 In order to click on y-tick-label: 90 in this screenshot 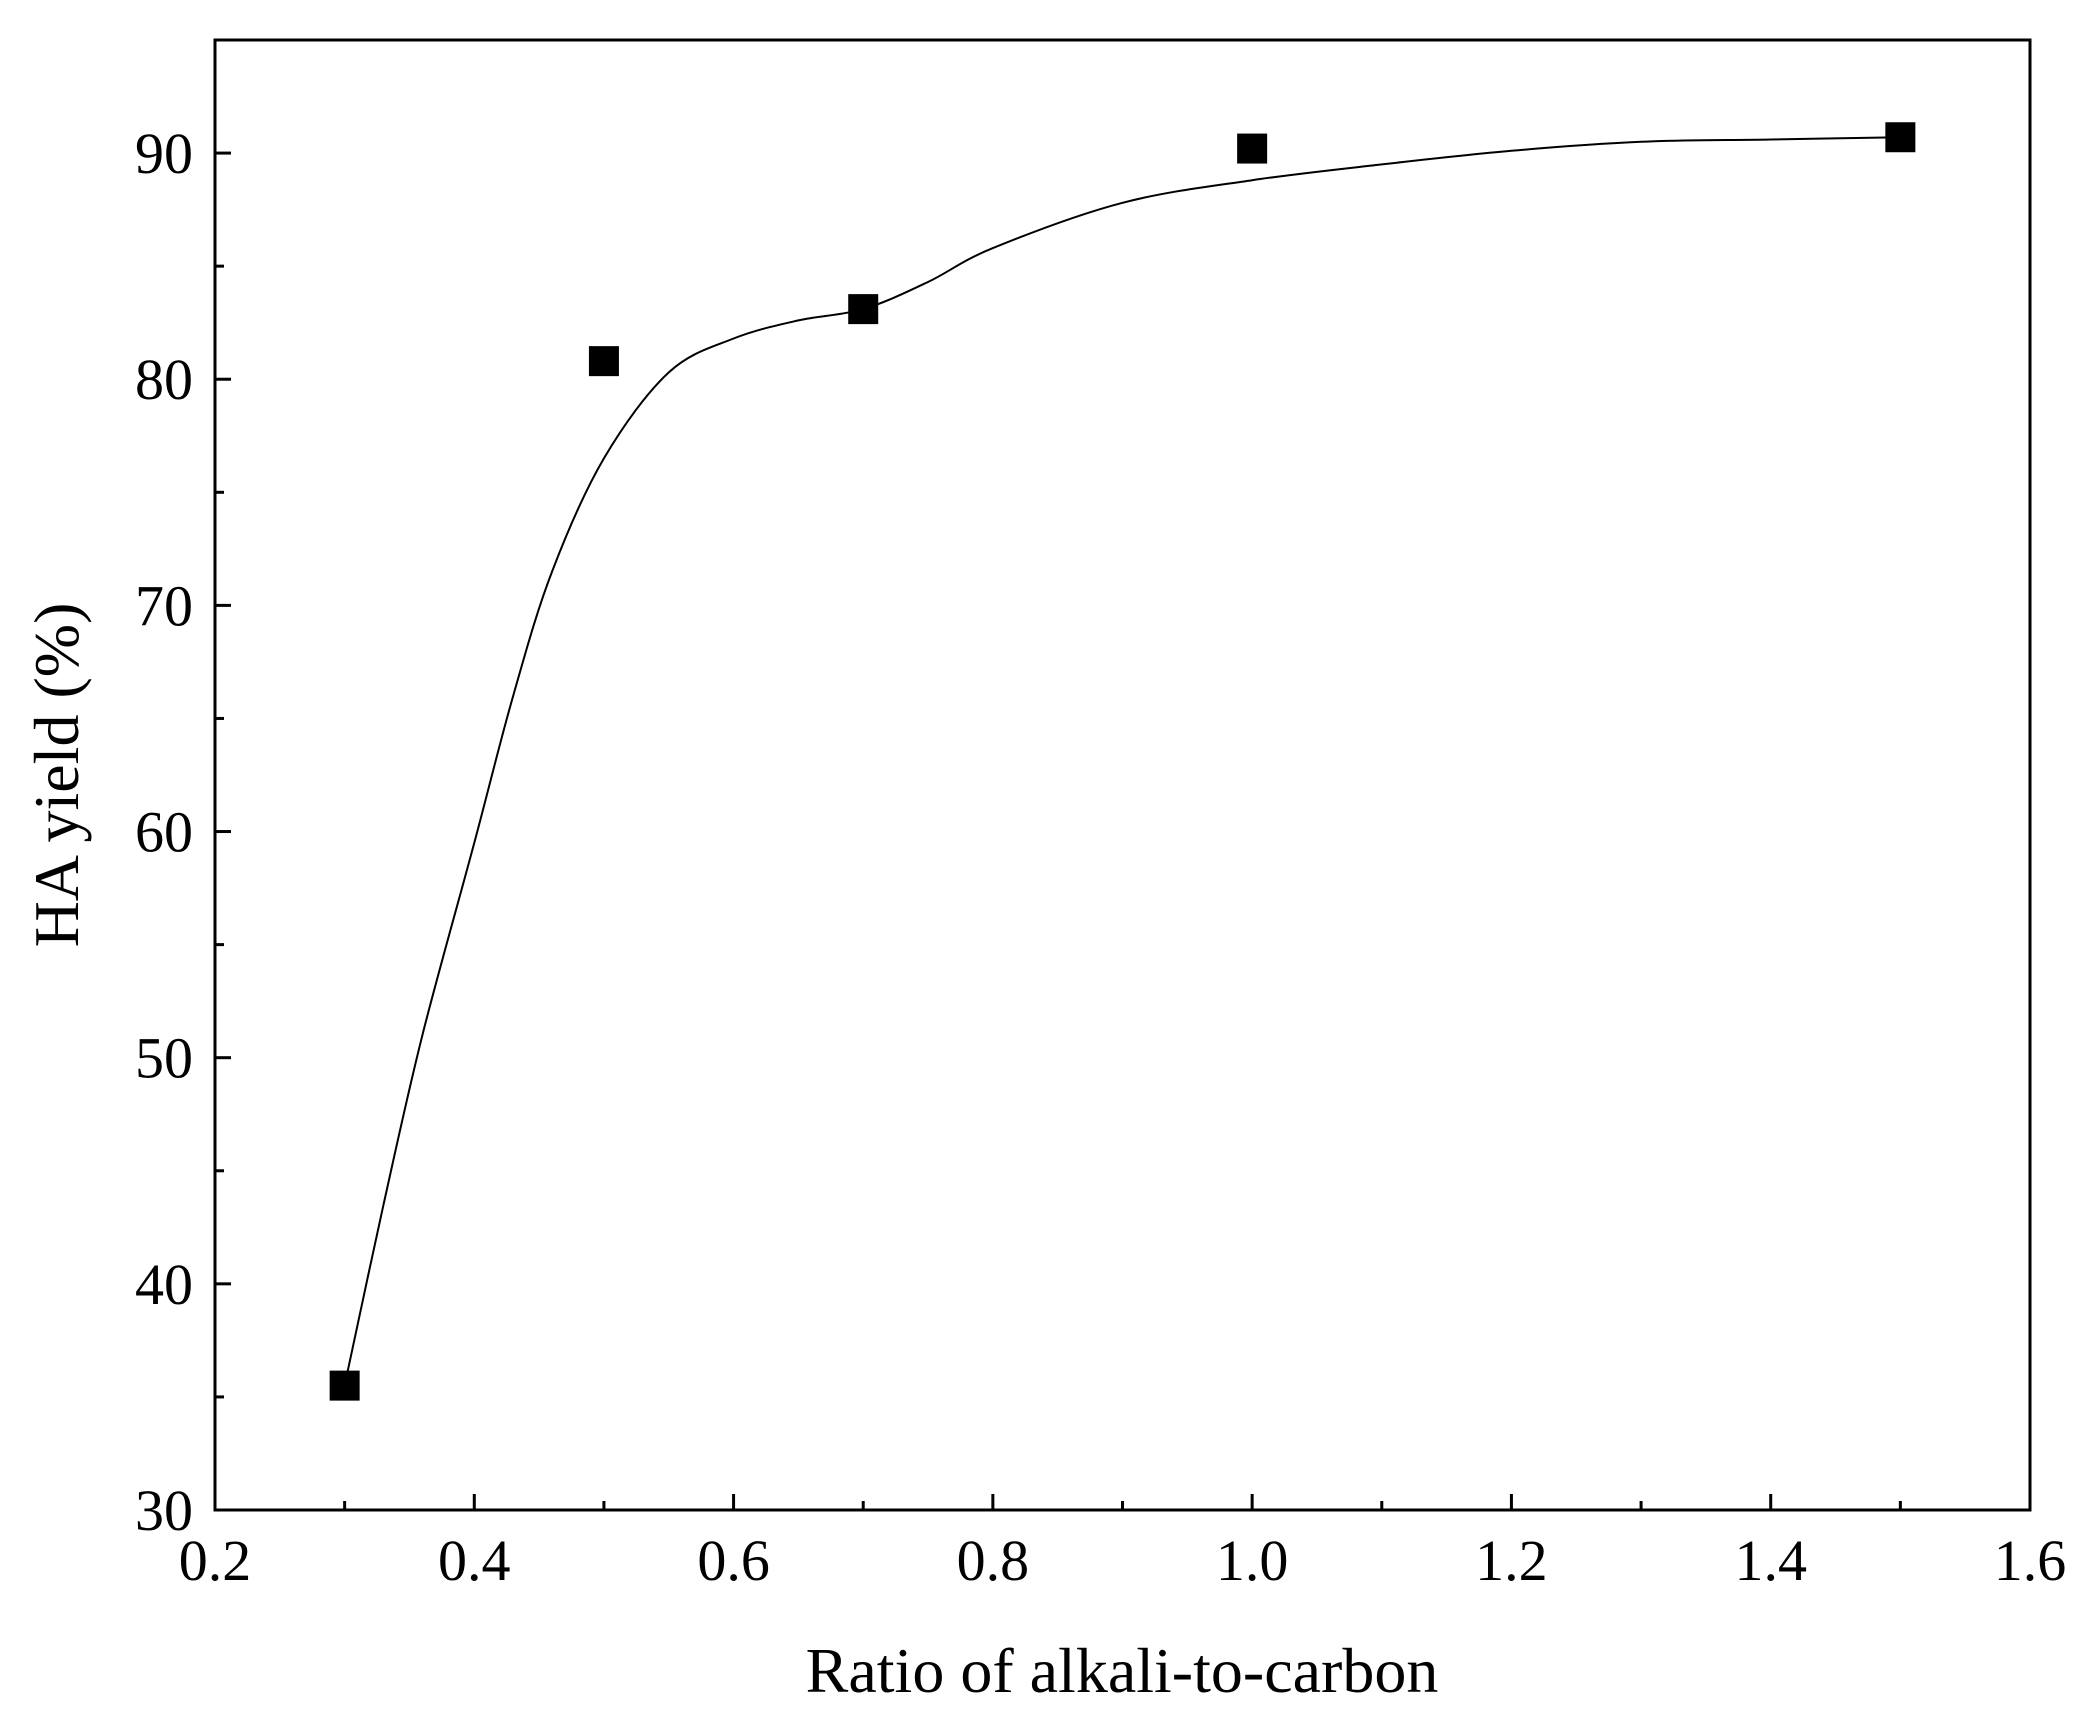, I will do `click(164, 153)`.